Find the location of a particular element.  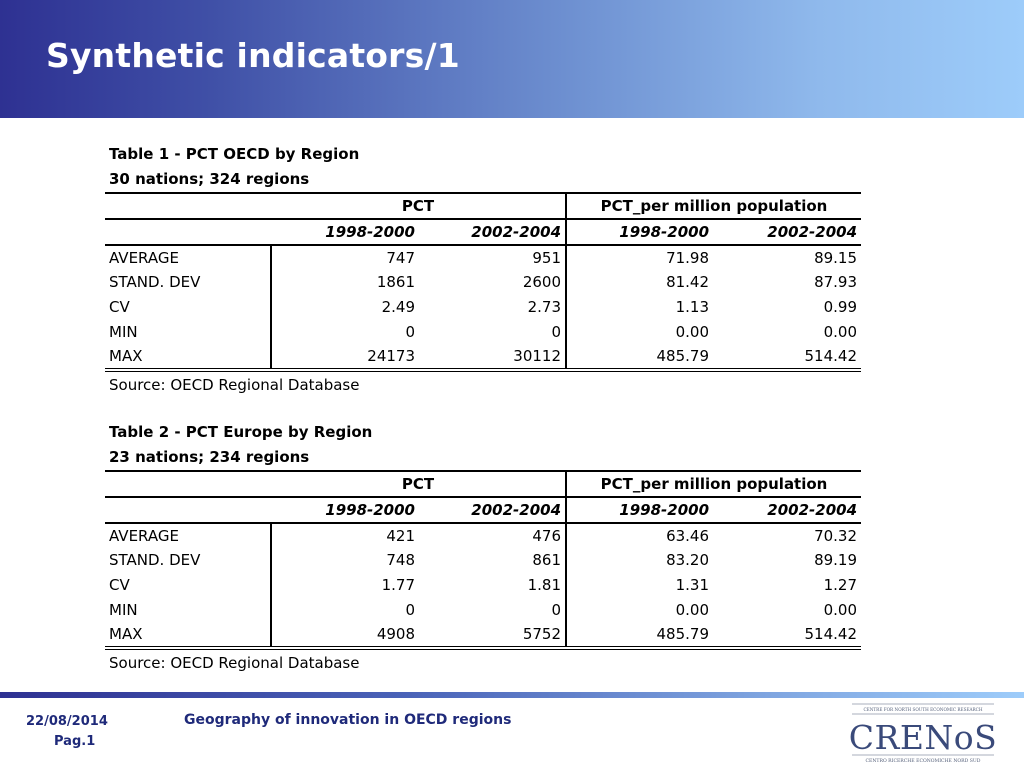

cell: 24173 is located at coordinates (345, 358).